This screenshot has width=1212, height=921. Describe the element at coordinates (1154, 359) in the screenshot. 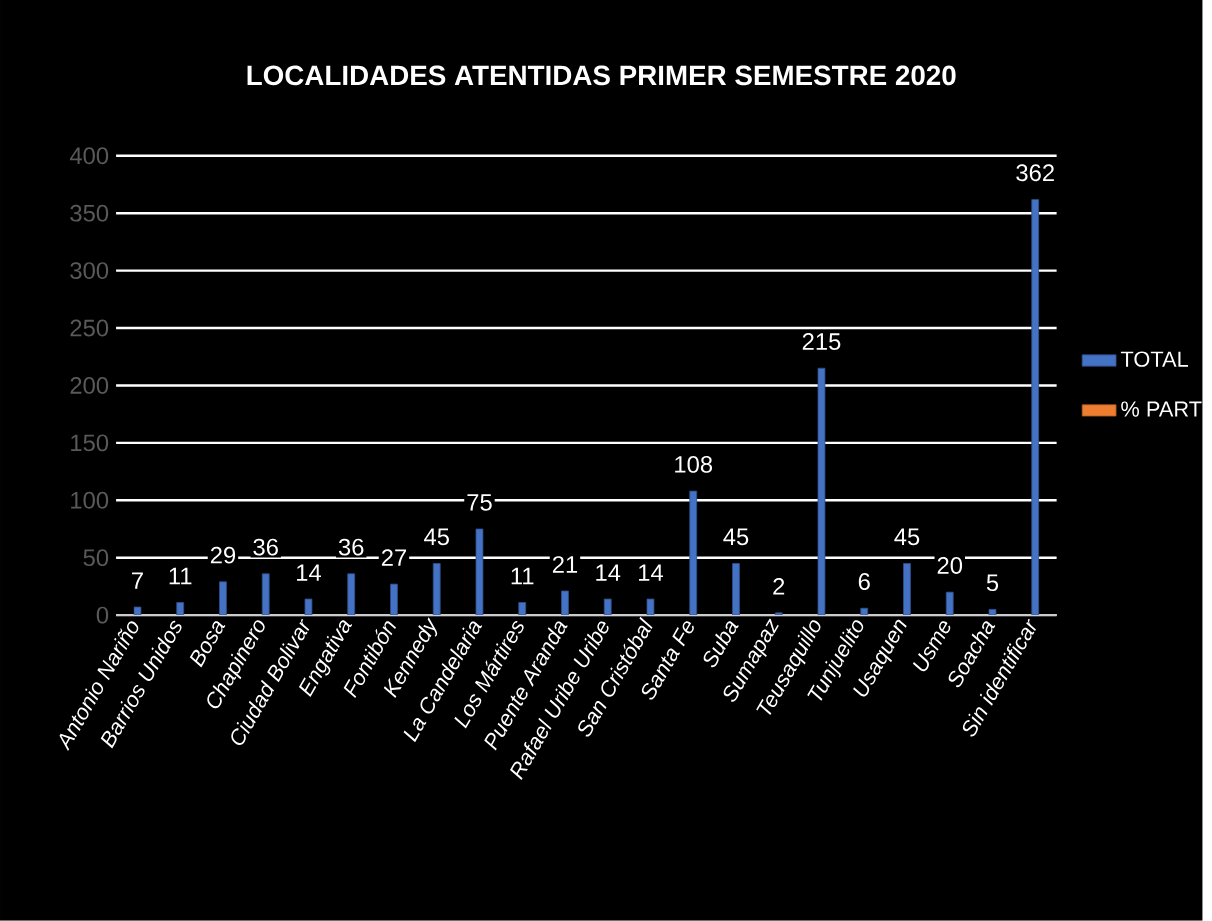

I see `legend-label: TOTAL` at that location.